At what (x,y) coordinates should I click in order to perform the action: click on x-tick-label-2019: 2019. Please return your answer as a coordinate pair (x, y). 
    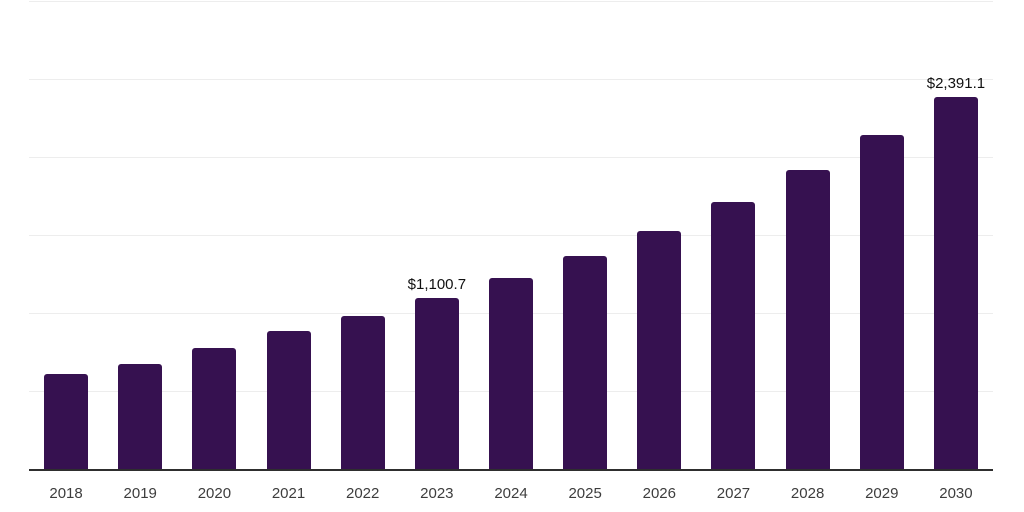
    Looking at the image, I should click on (140, 493).